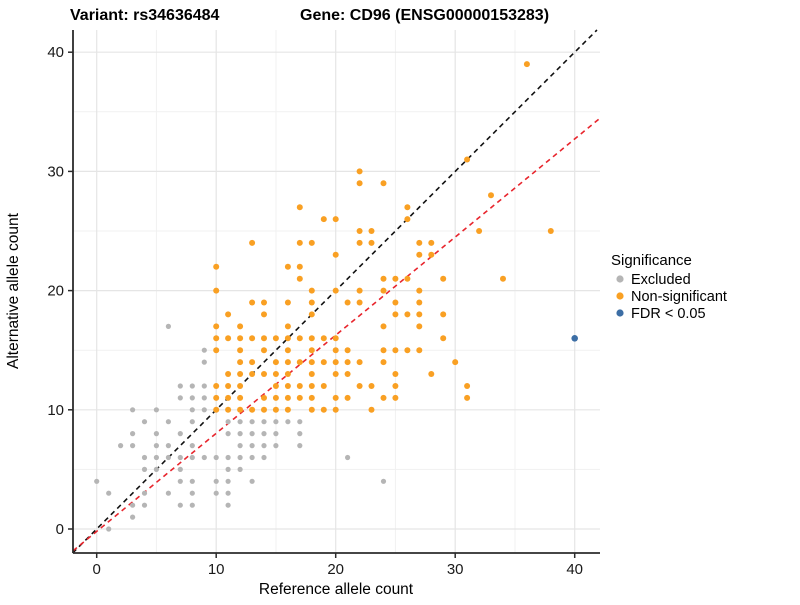 This screenshot has width=800, height=605. Describe the element at coordinates (55, 52) in the screenshot. I see `y-tick-label: 40` at that location.